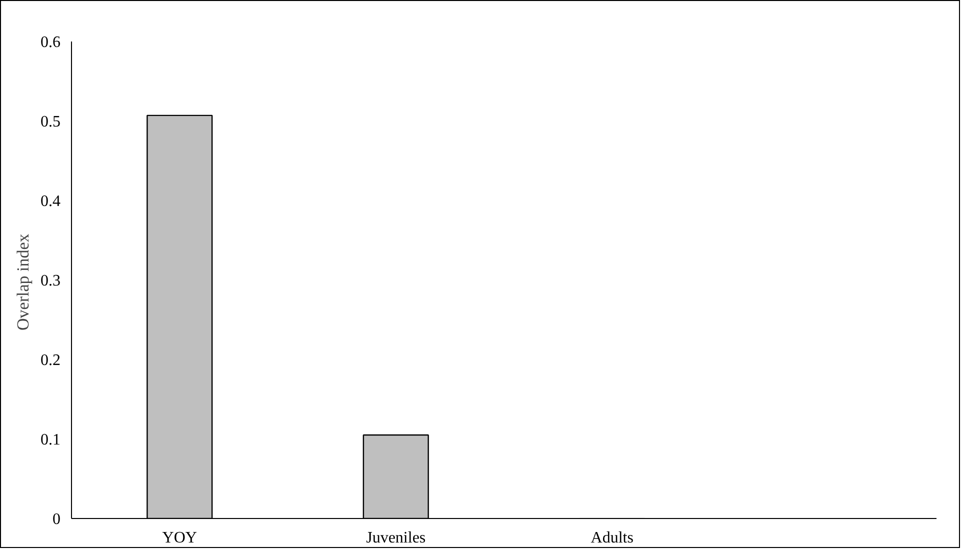 The width and height of the screenshot is (966, 554). I want to click on y-tick-label: 0.5, so click(50, 122).